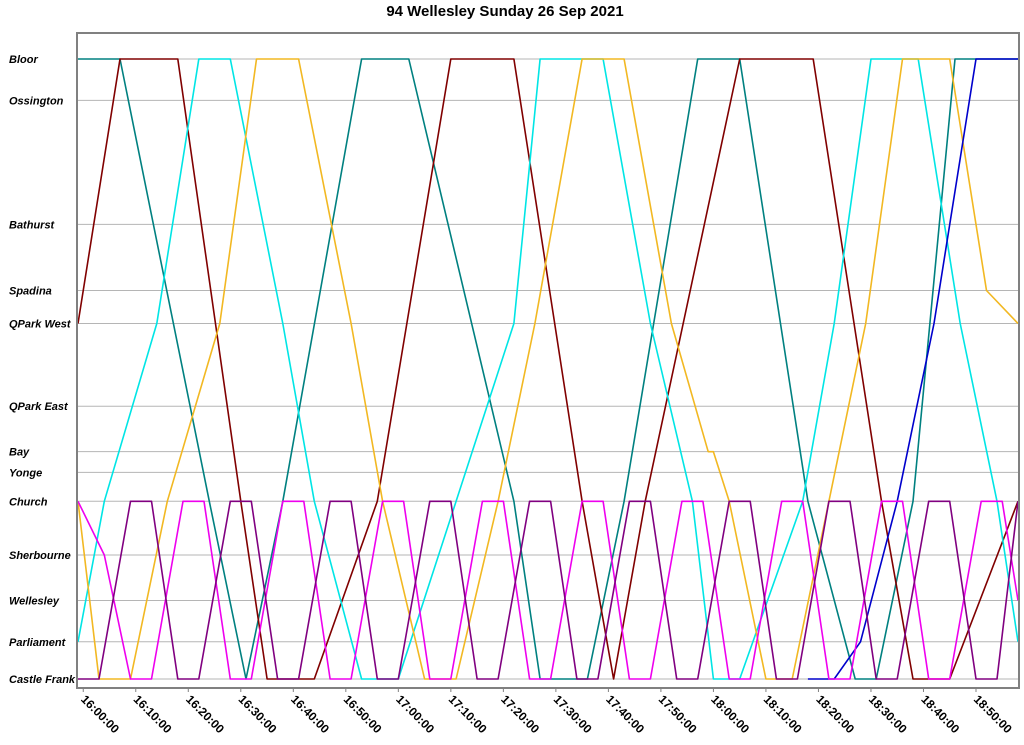 The height and width of the screenshot is (745, 1024). What do you see at coordinates (783, 714) in the screenshot?
I see `x-tick-label: 18:10:00` at bounding box center [783, 714].